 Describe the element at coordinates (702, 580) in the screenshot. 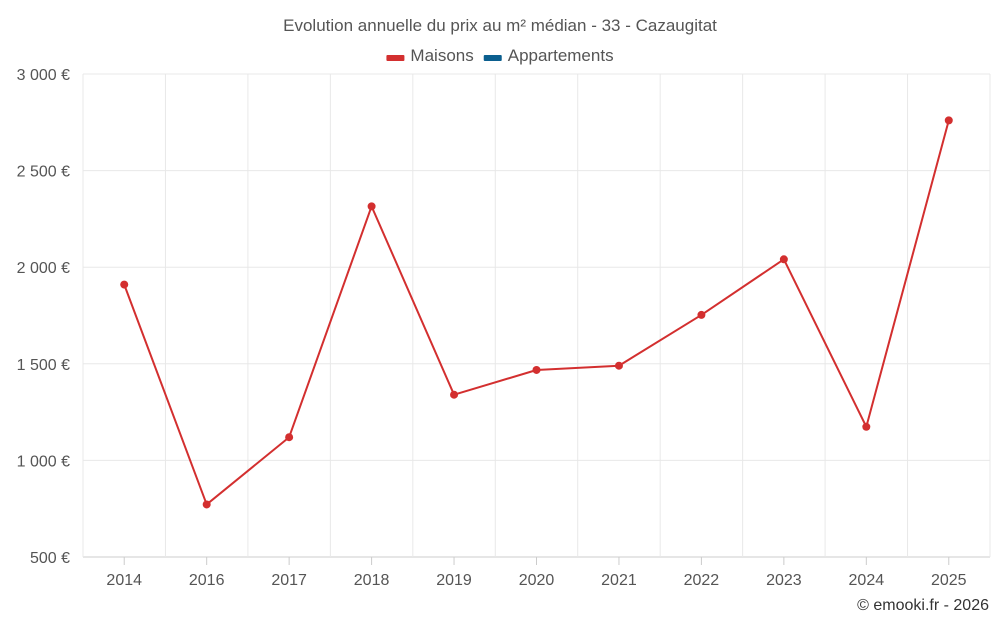

I see `x-tick-label: 2022` at that location.